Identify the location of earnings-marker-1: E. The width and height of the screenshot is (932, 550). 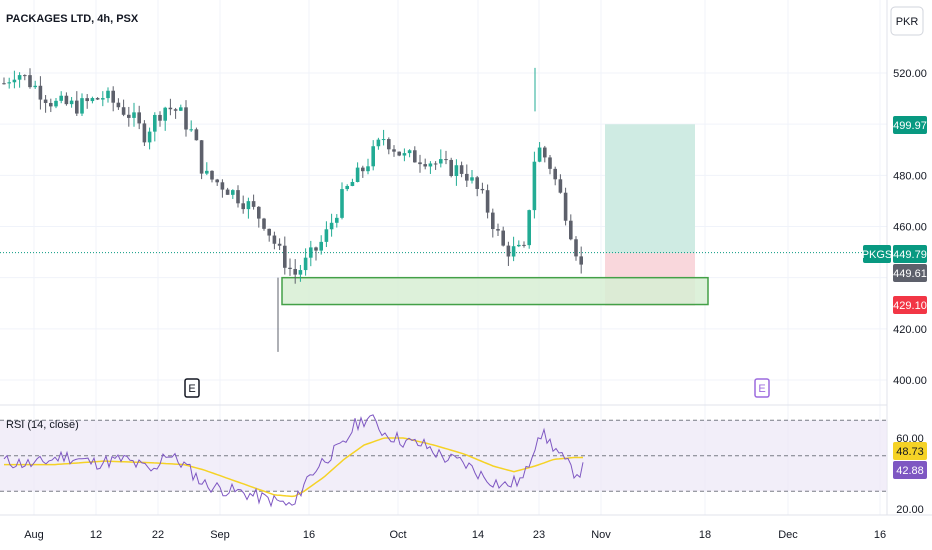
(192, 388).